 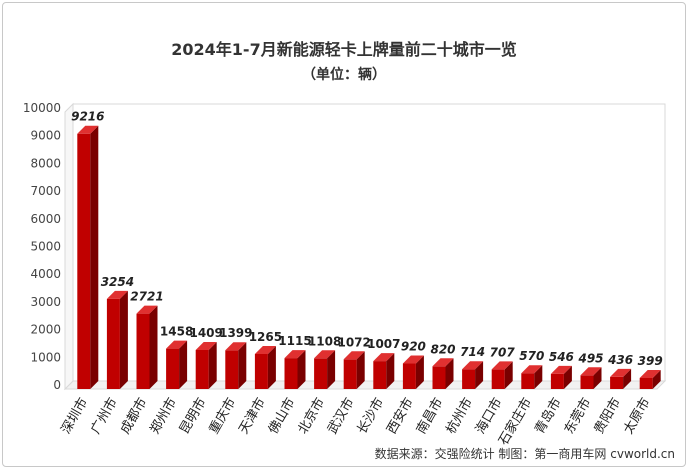 What do you see at coordinates (57, 385) in the screenshot?
I see `y-tick-label: 0` at bounding box center [57, 385].